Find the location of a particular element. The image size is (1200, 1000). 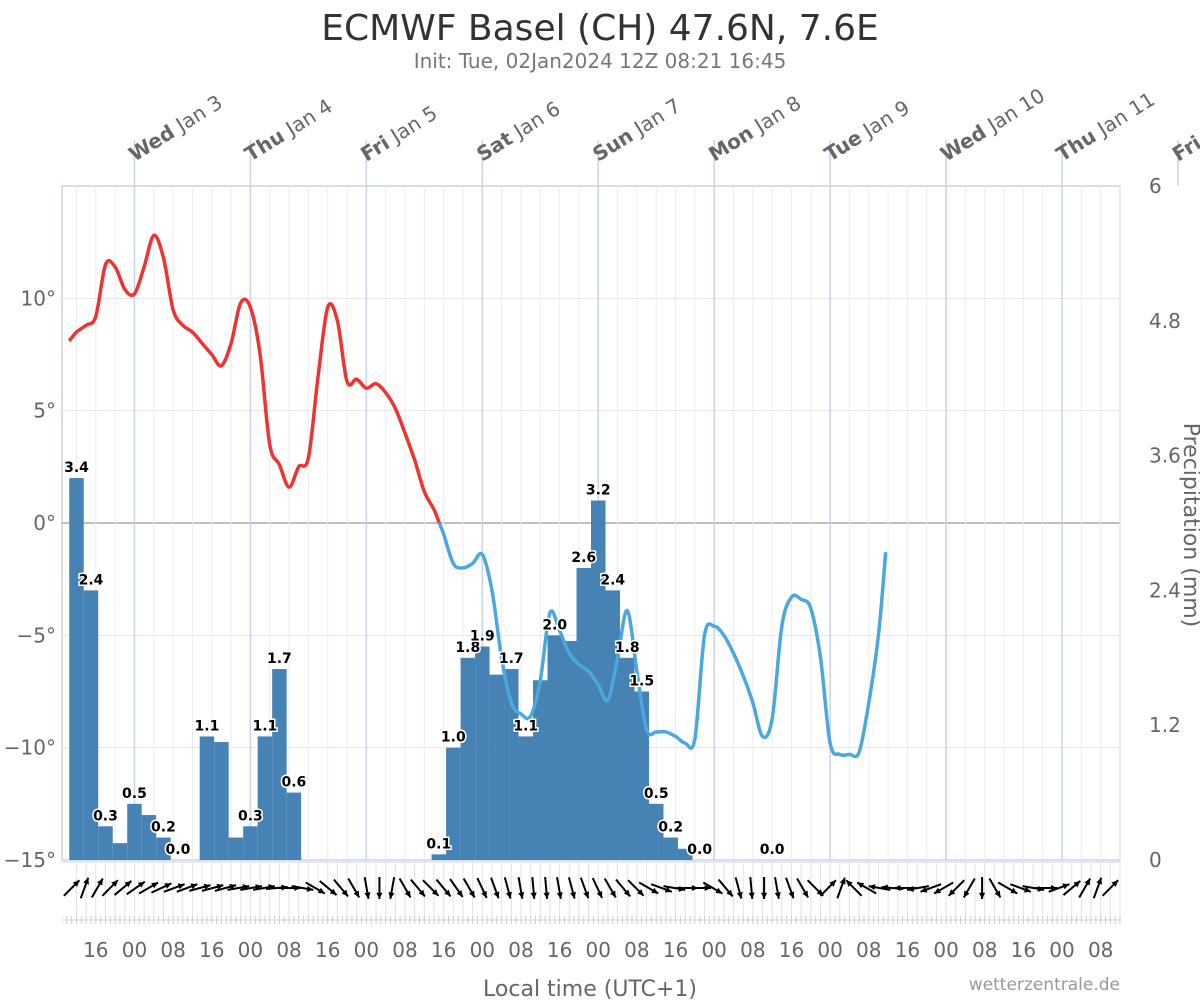

precip-value-label: 3.4 is located at coordinates (76, 468).